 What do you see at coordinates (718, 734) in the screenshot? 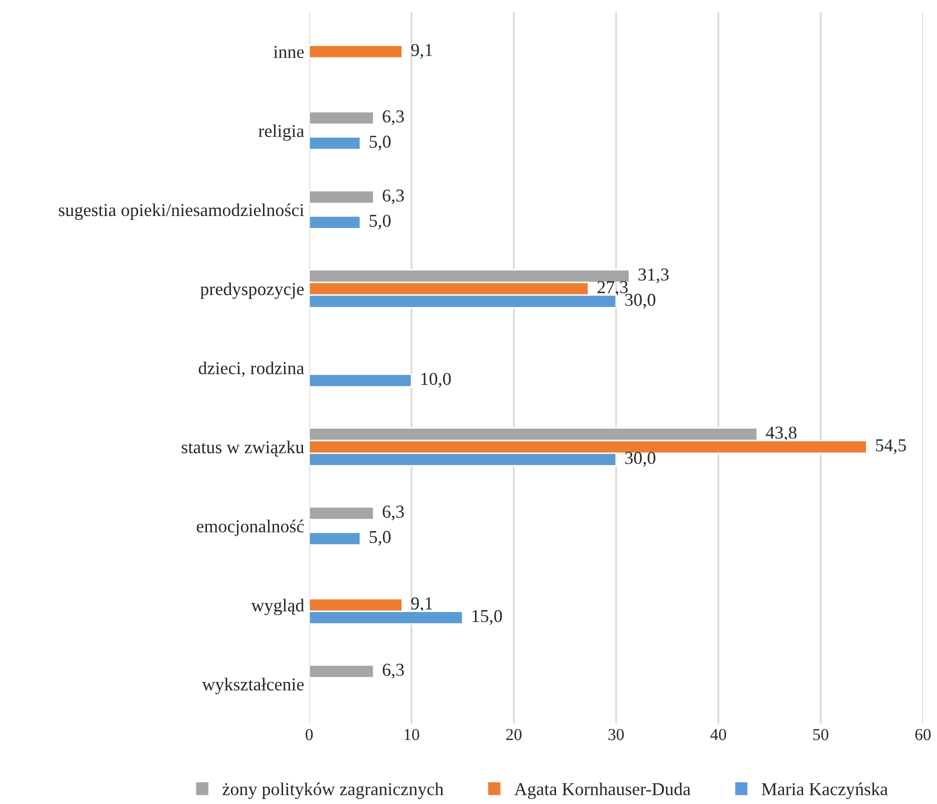
I see `x-tick-label: 40` at bounding box center [718, 734].